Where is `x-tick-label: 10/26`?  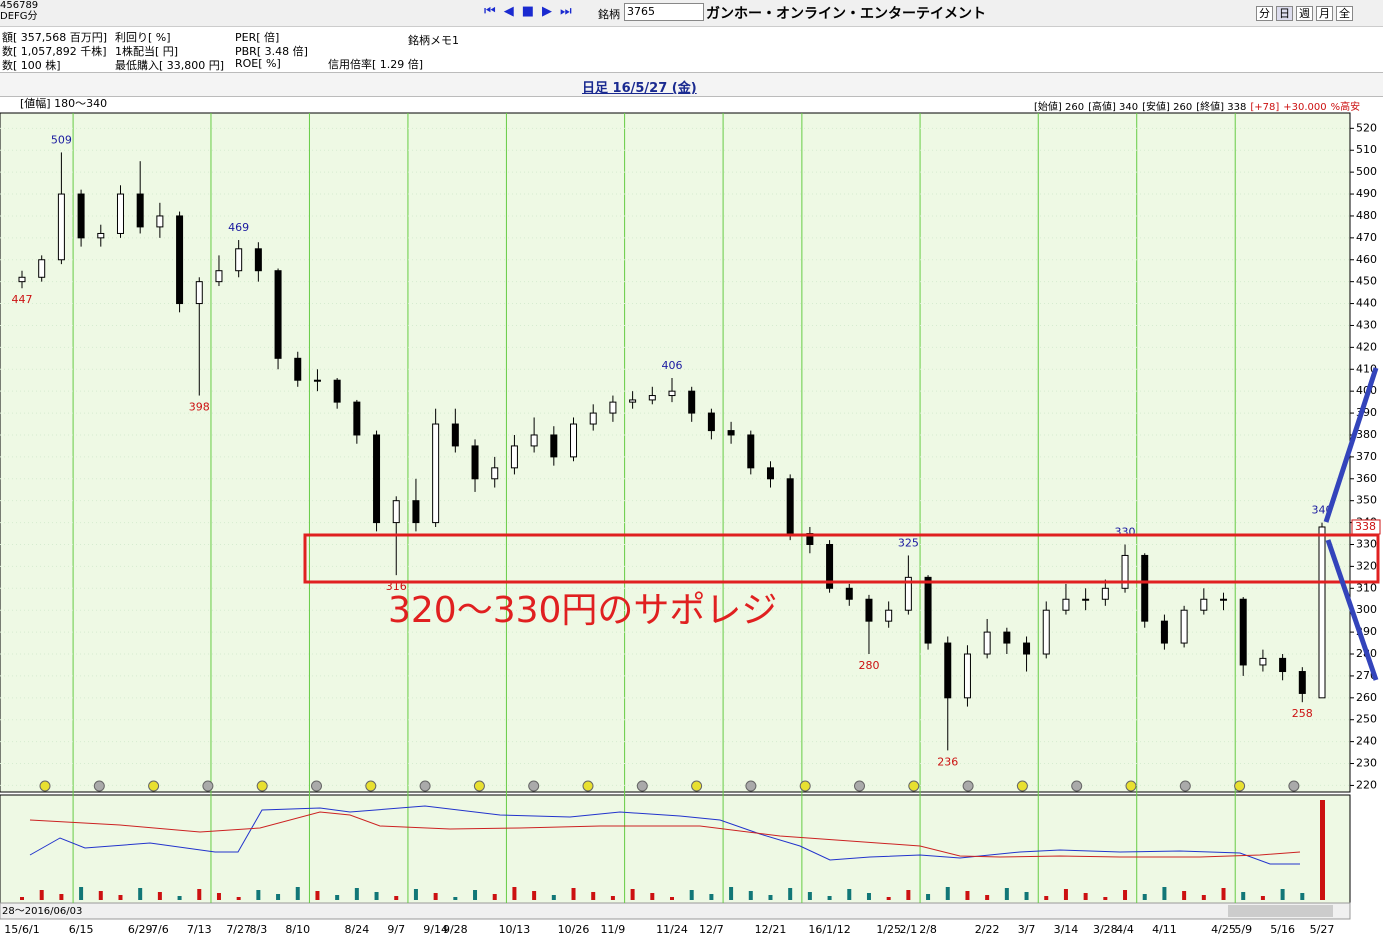
x-tick-label: 10/26 is located at coordinates (574, 929).